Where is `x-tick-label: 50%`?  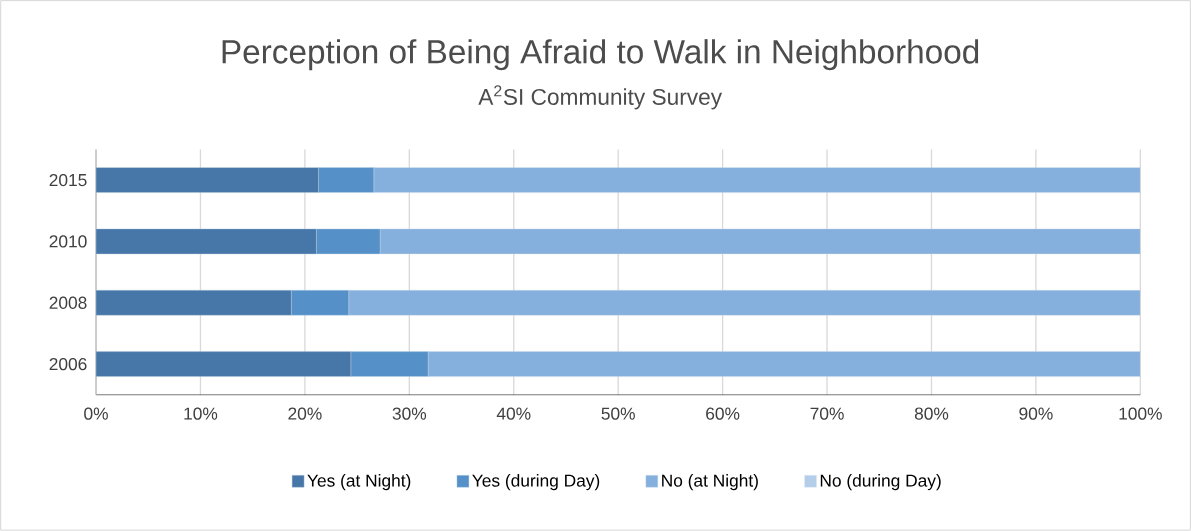
x-tick-label: 50% is located at coordinates (618, 413).